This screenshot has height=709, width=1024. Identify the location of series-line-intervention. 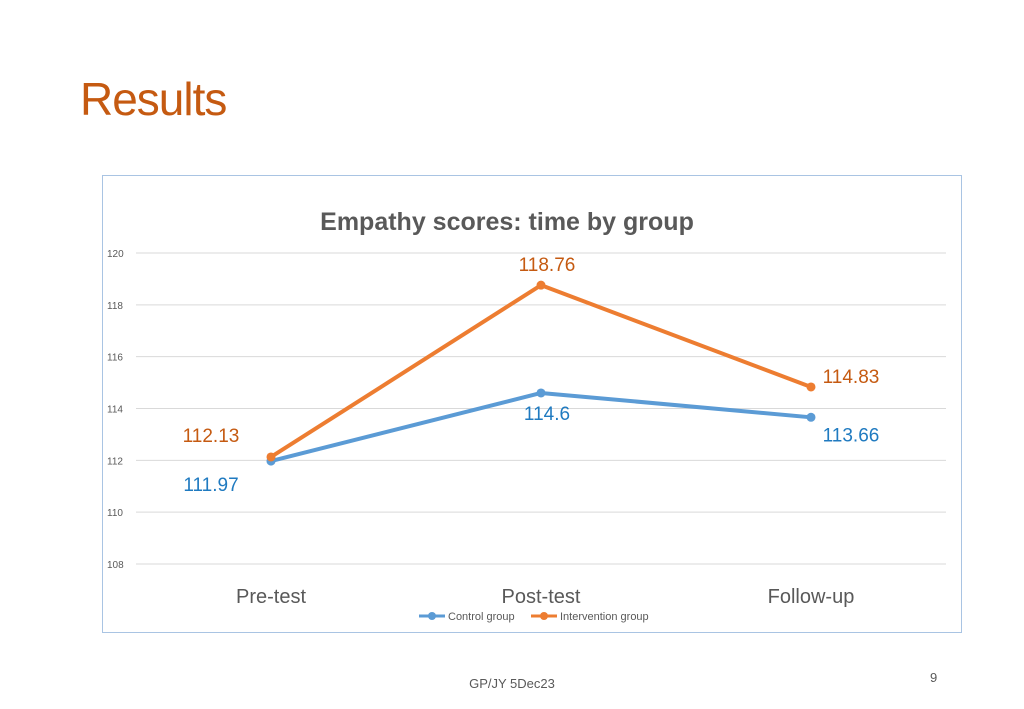
(541, 371).